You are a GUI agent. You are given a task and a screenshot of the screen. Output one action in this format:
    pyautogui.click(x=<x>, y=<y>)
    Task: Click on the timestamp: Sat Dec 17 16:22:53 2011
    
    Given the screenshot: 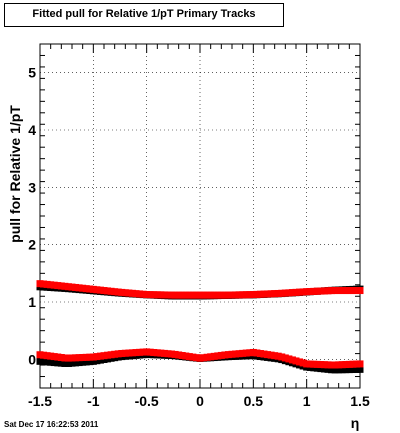 What is the action you would take?
    pyautogui.click(x=51, y=424)
    